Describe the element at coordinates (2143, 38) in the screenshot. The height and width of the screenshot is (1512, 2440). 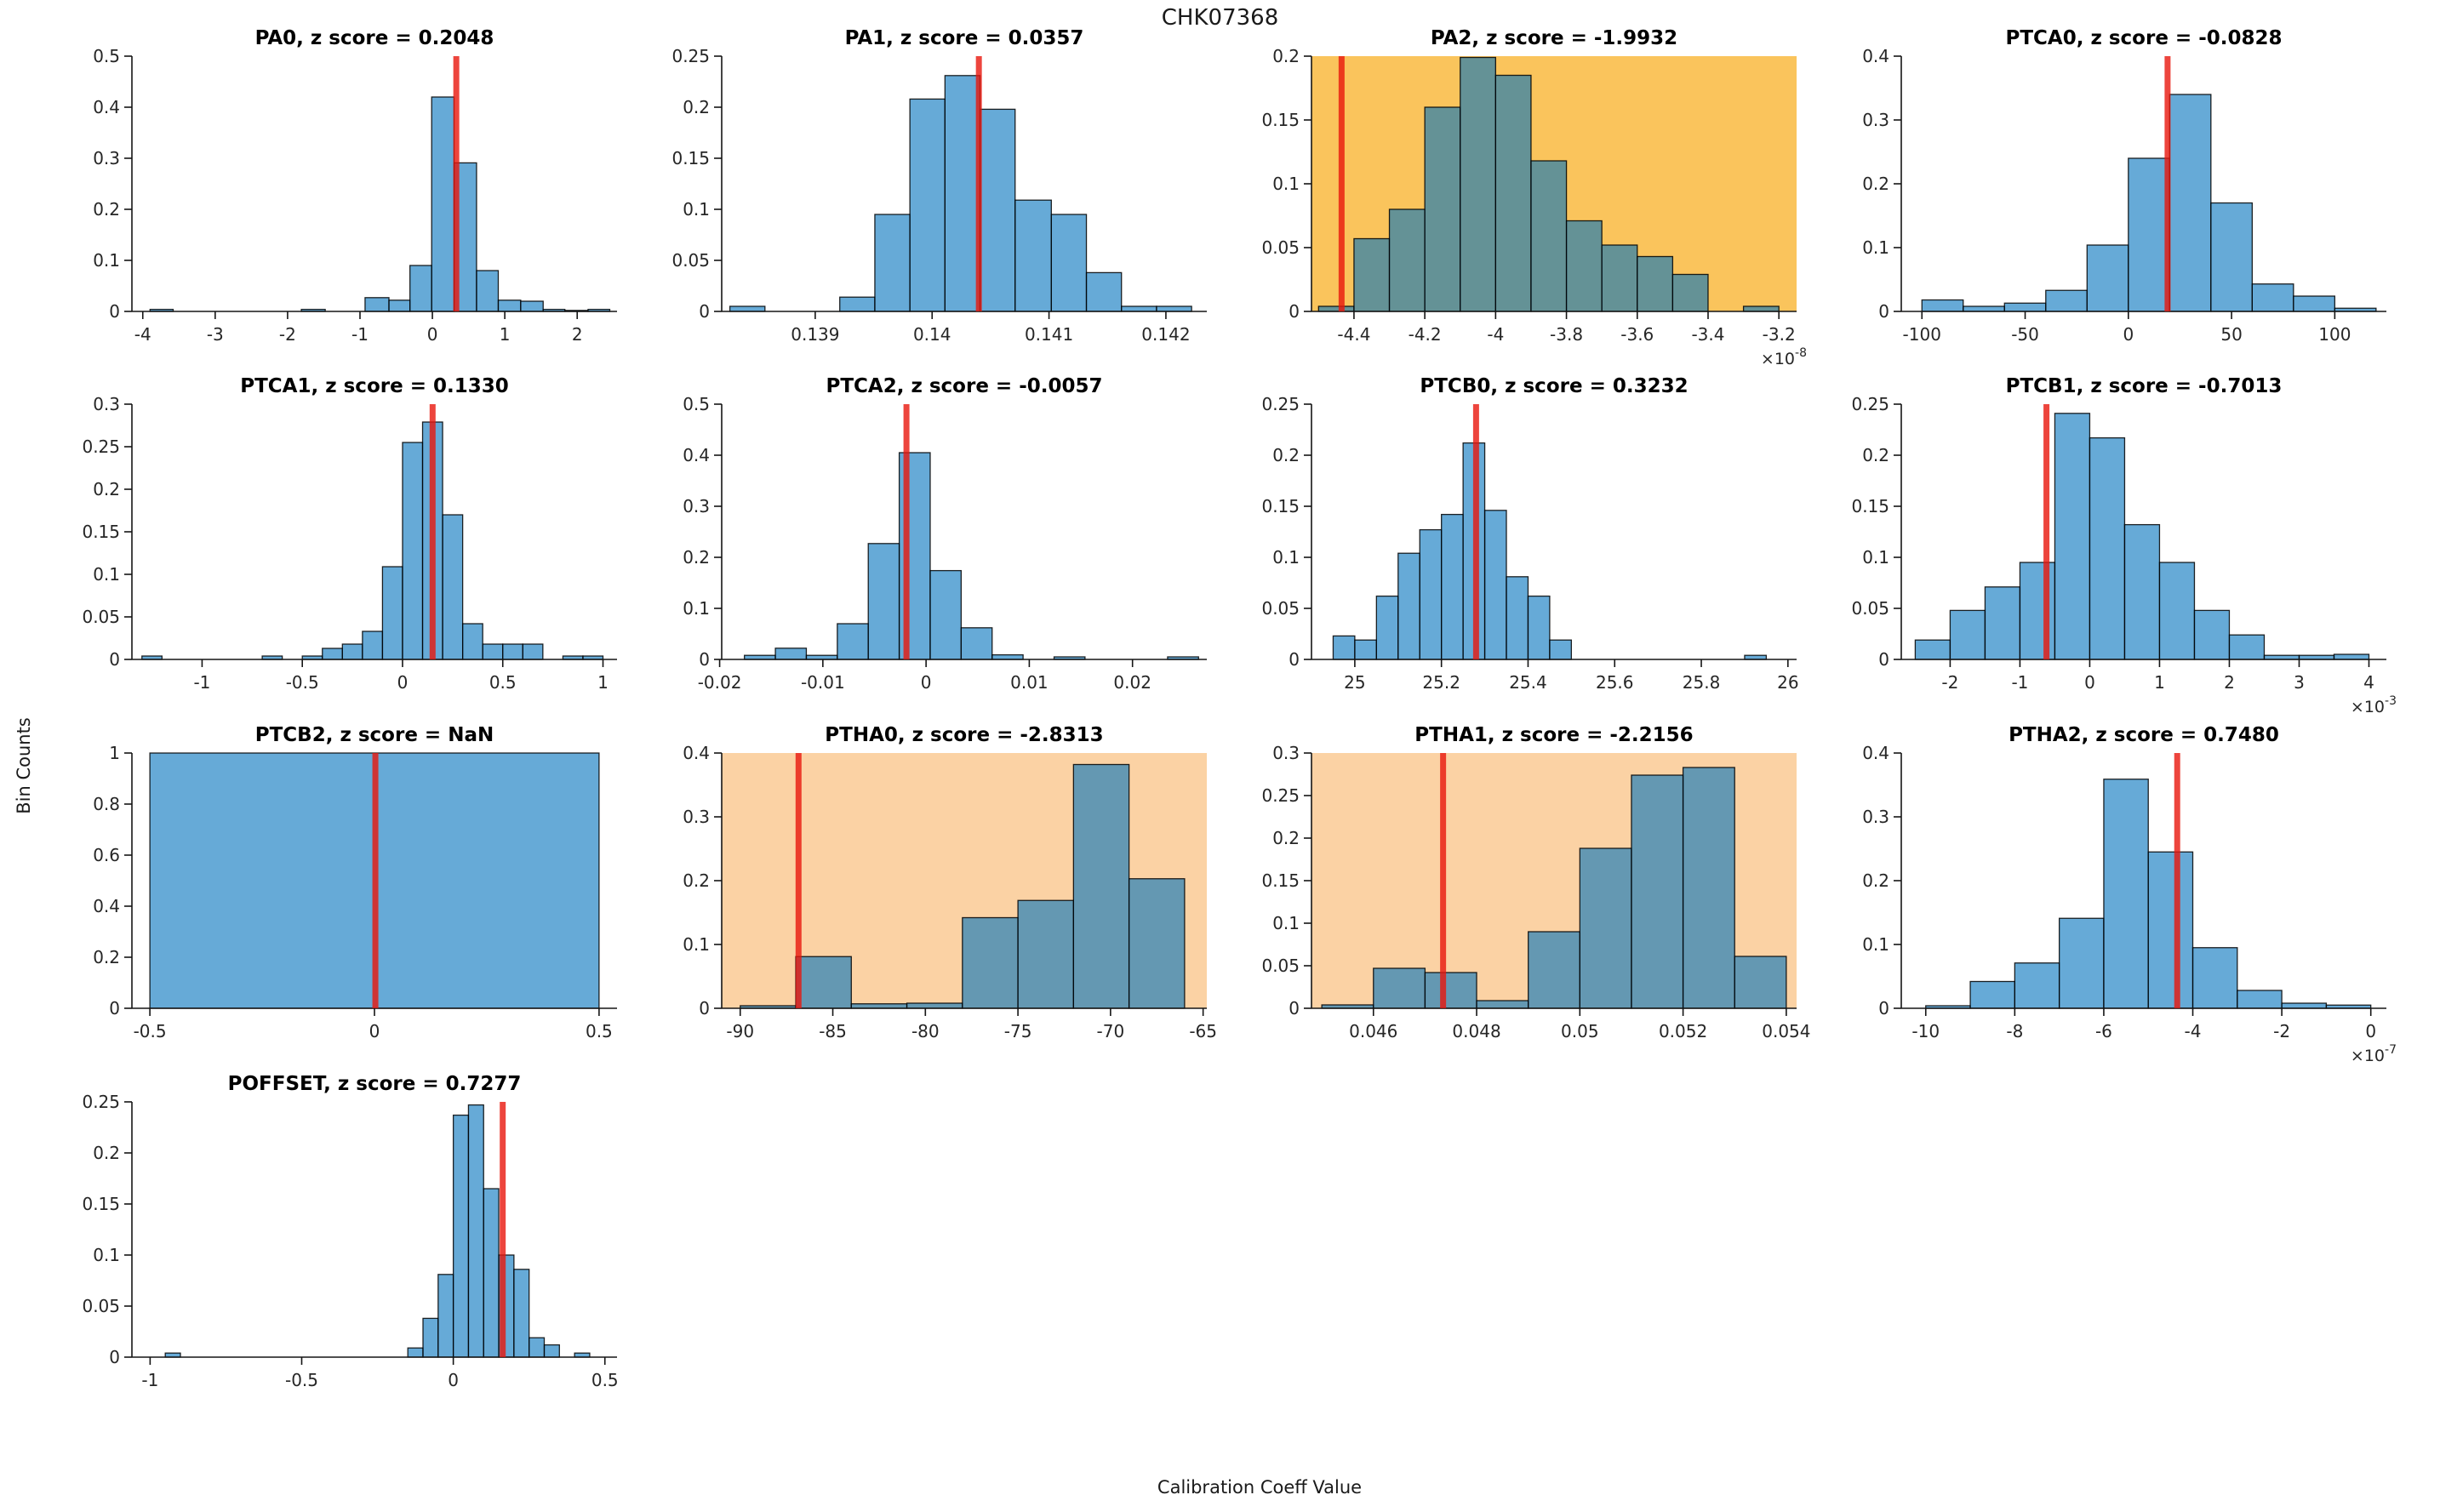
I see `subplot-title: PTCA0, z score = -0.0828` at that location.